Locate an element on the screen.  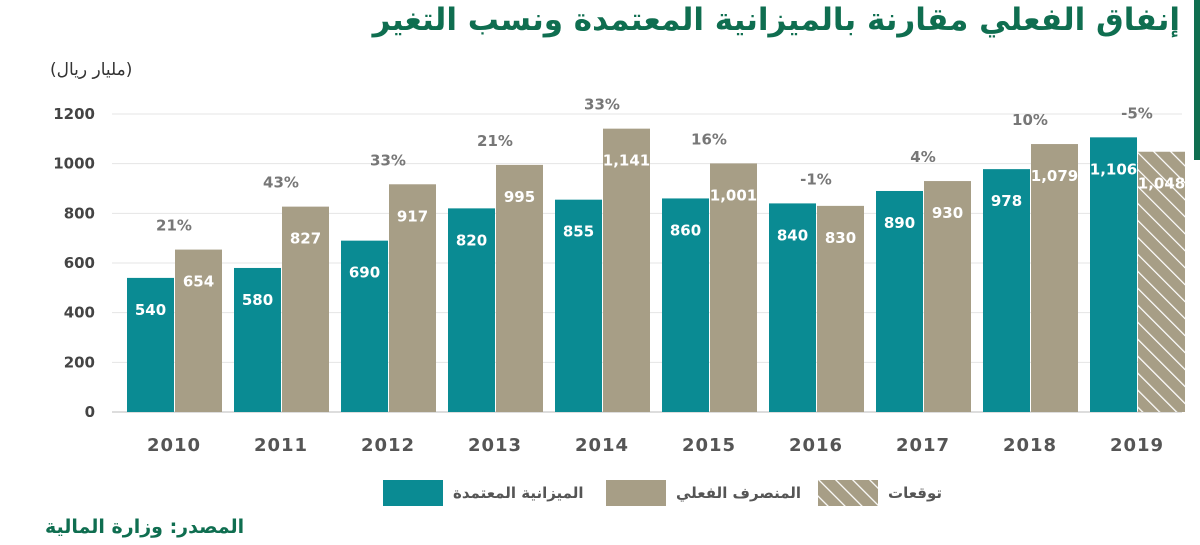
legend-forecast-label: توقعات is located at coordinates (915, 493).